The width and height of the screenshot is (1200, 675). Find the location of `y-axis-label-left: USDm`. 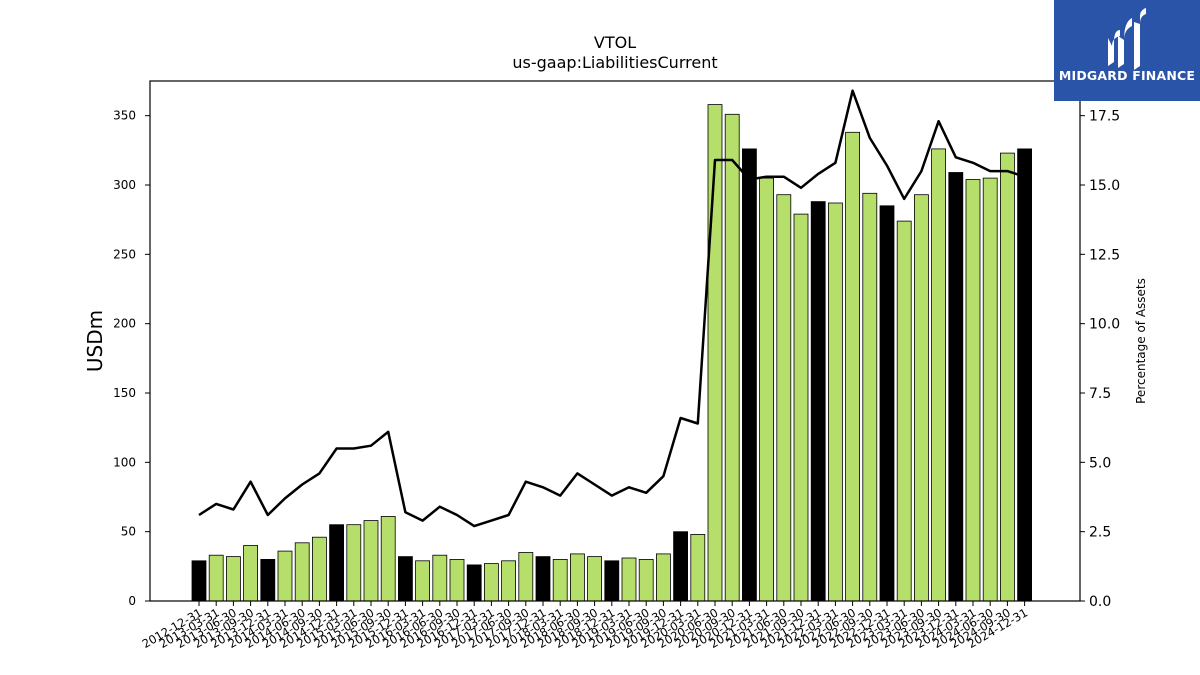

y-axis-label-left: USDm is located at coordinates (95, 341).